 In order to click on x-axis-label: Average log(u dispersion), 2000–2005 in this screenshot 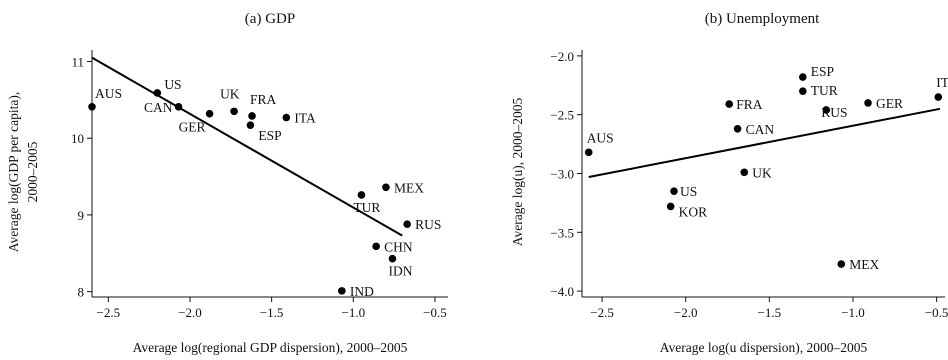, I will do `click(764, 347)`.